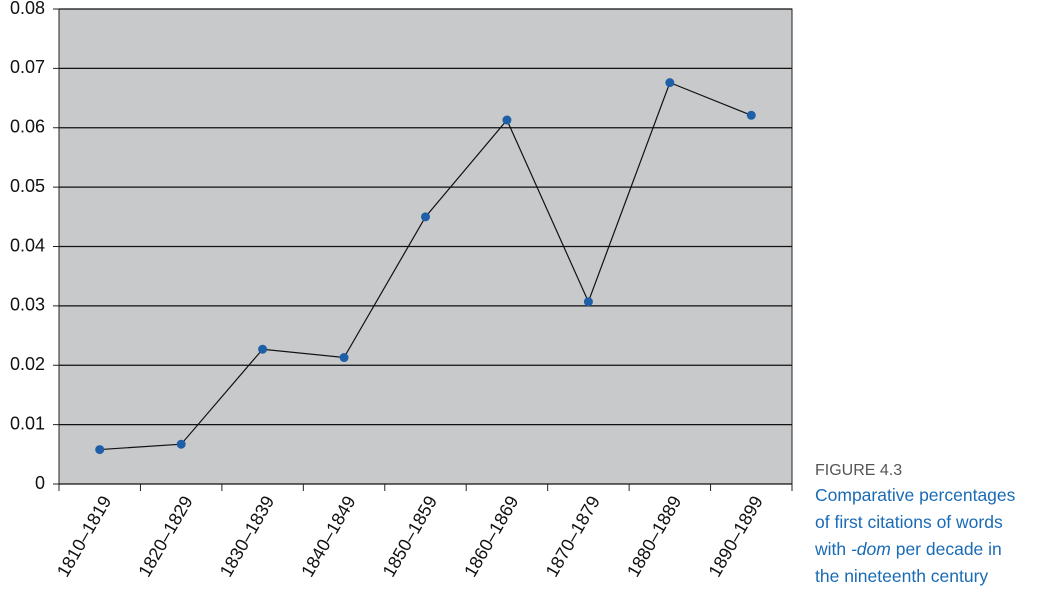  What do you see at coordinates (328, 536) in the screenshot?
I see `x-tick-label: 1840–1849` at bounding box center [328, 536].